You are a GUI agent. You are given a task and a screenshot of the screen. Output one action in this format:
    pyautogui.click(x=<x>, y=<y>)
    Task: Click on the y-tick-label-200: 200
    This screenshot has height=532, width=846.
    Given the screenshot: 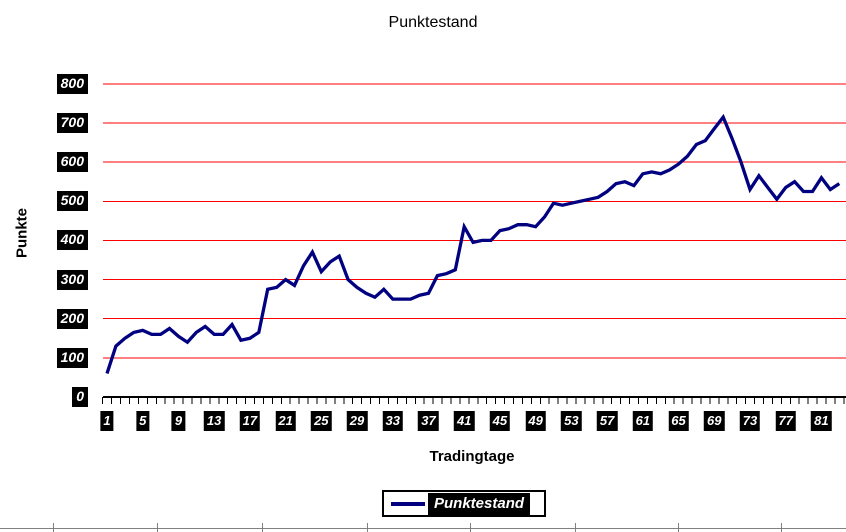 What is the action you would take?
    pyautogui.click(x=72, y=318)
    